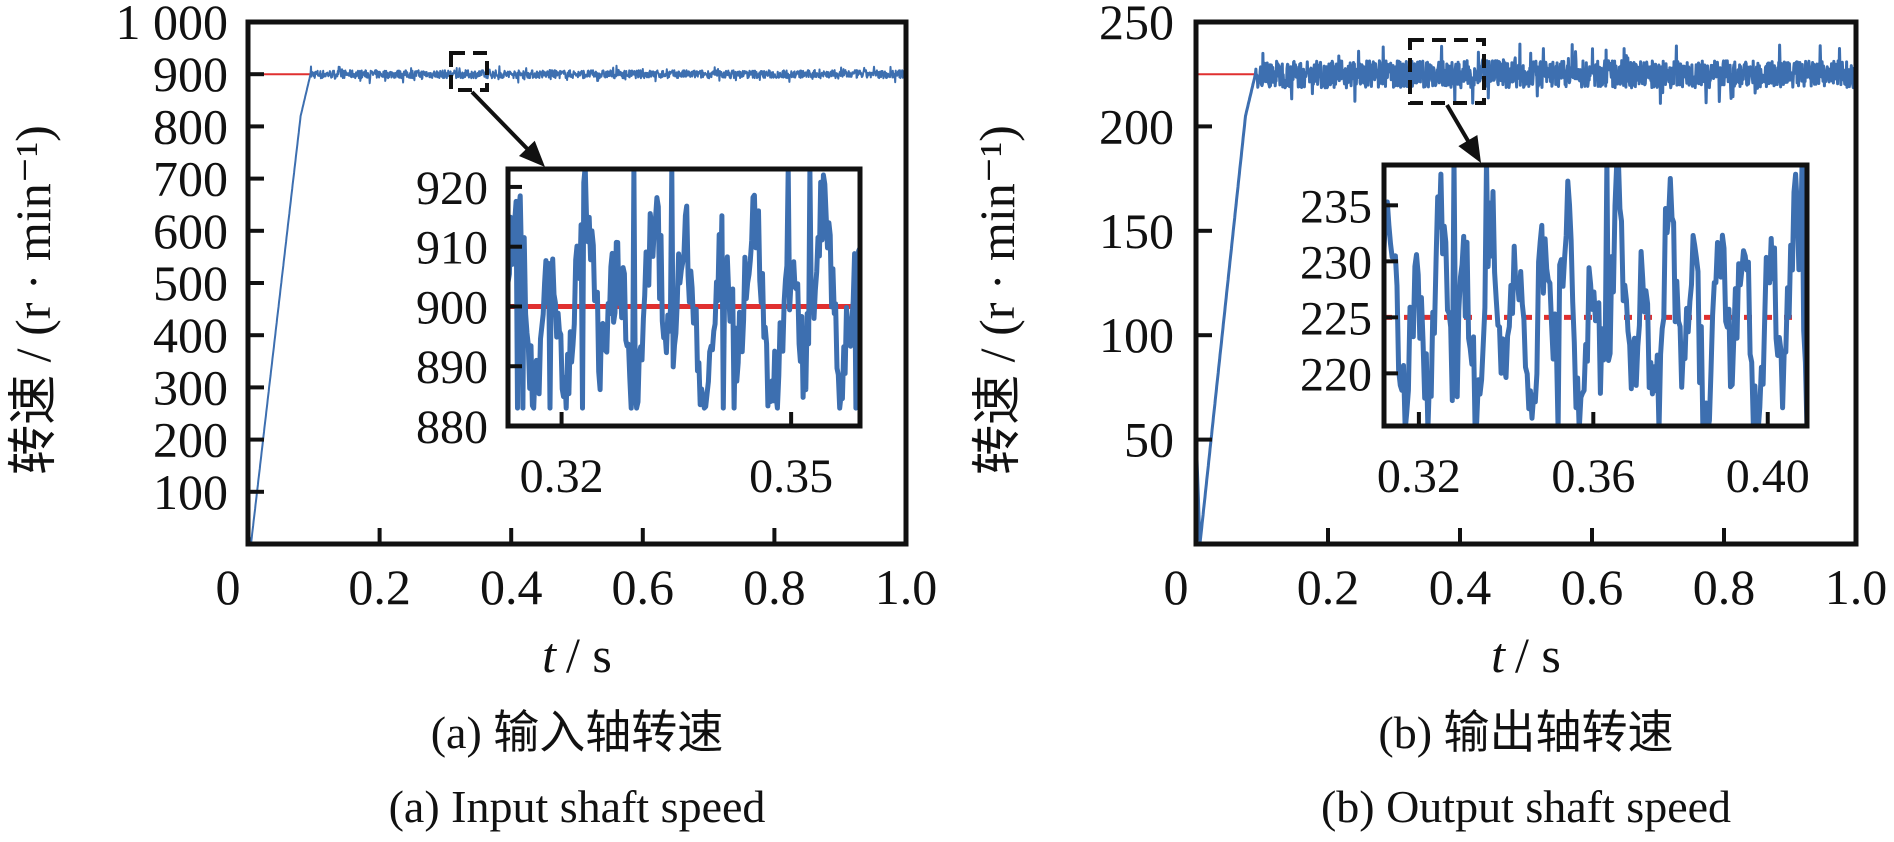 This screenshot has width=1894, height=842. Describe the element at coordinates (1768, 476) in the screenshot. I see `inset-x-tick-label: 0.40` at that location.